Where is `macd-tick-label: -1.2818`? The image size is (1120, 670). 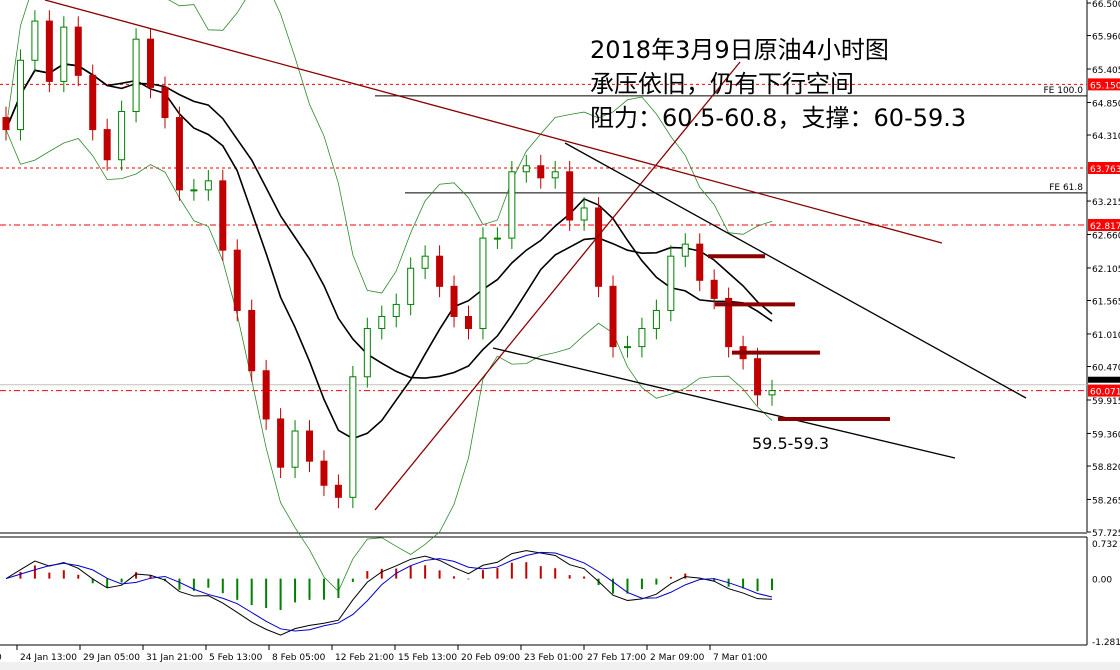
macd-tick-label: -1.2818 is located at coordinates (1106, 643).